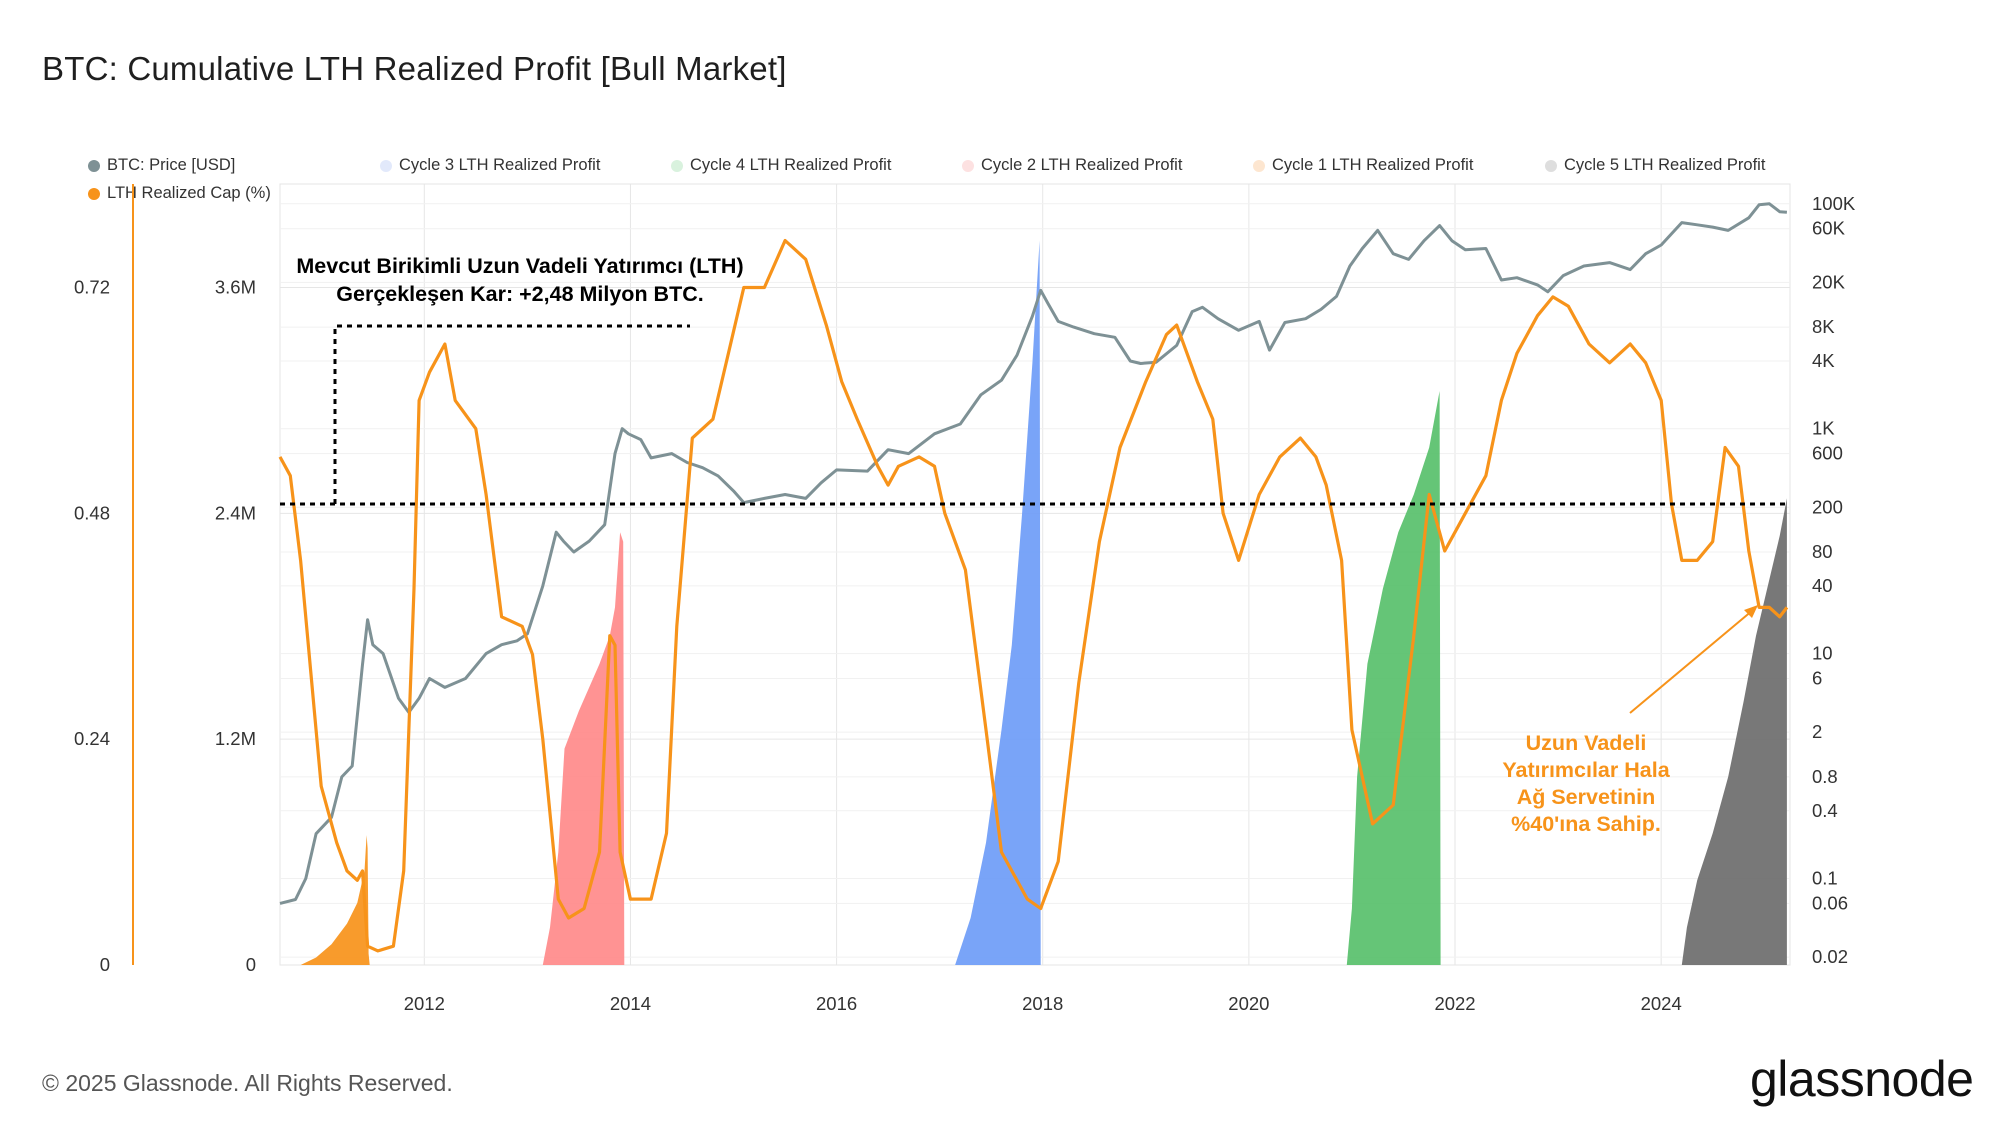  I want to click on legend-item-cycle3: Cycle 3 LTH Realized Profit, so click(490, 165).